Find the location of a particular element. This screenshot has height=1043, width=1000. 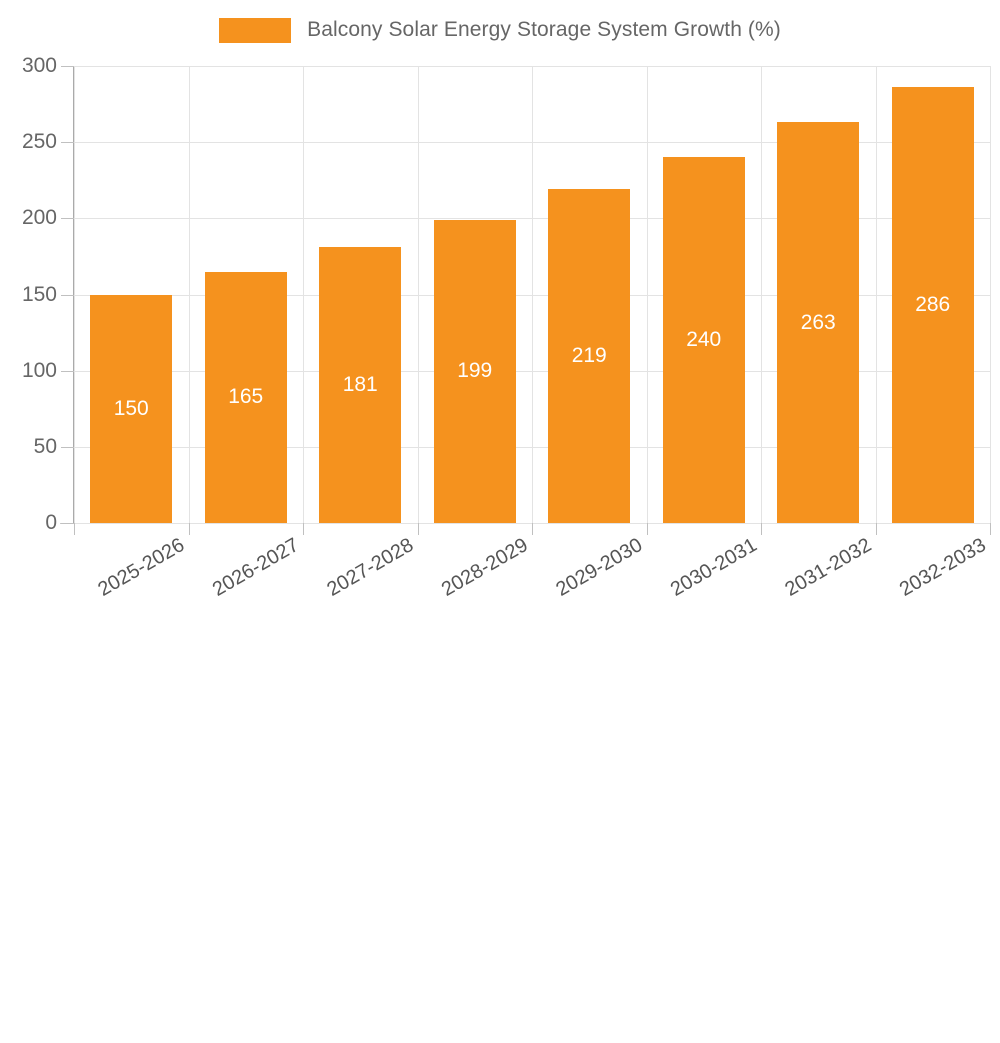

legend-color-swatch is located at coordinates (255, 30).